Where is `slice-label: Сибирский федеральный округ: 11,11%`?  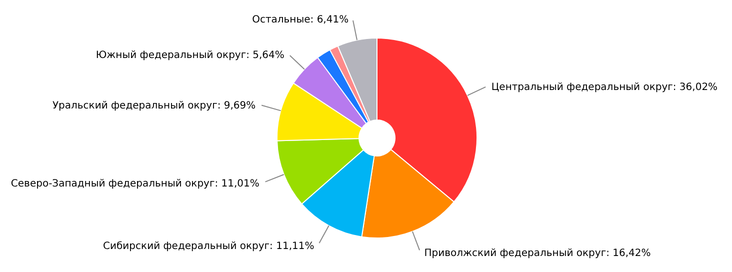
slice-label: Сибирский федеральный округ: 11,11% is located at coordinates (208, 246).